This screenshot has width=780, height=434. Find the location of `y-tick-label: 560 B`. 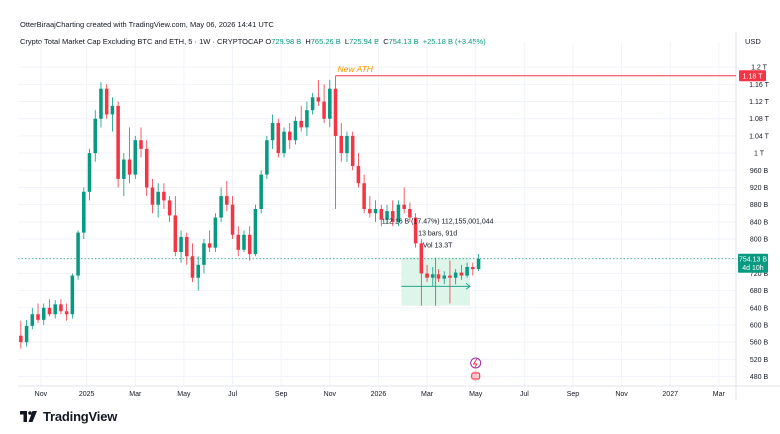

y-tick-label: 560 B is located at coordinates (759, 343).